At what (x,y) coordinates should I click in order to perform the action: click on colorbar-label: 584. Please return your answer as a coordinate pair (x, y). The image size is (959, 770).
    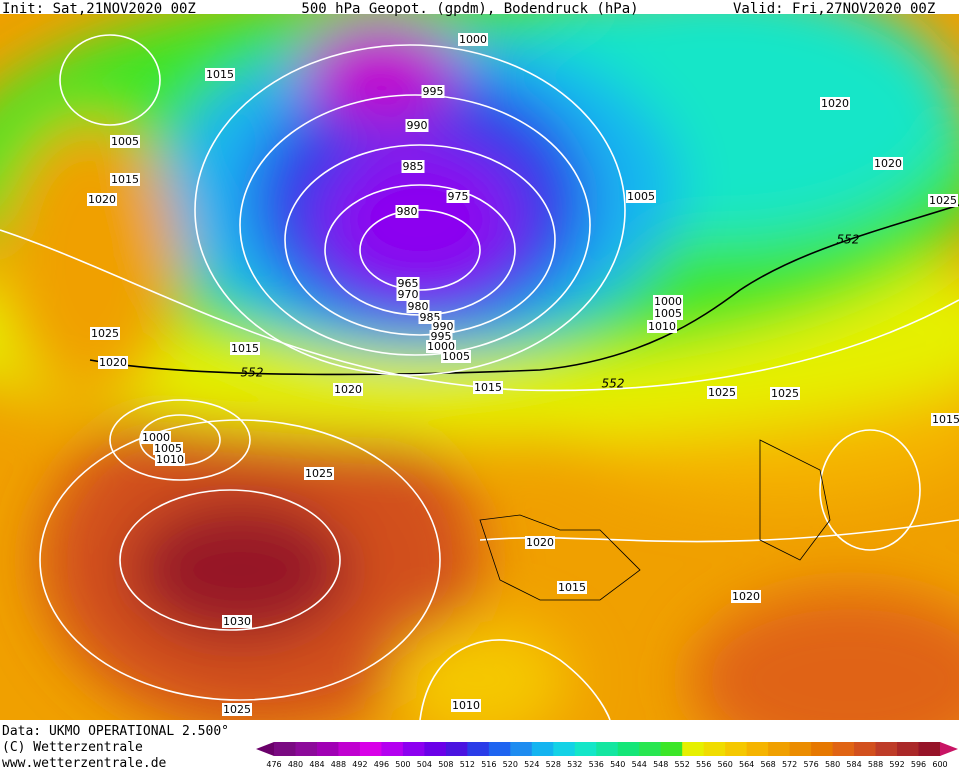
    Looking at the image, I should click on (853, 764).